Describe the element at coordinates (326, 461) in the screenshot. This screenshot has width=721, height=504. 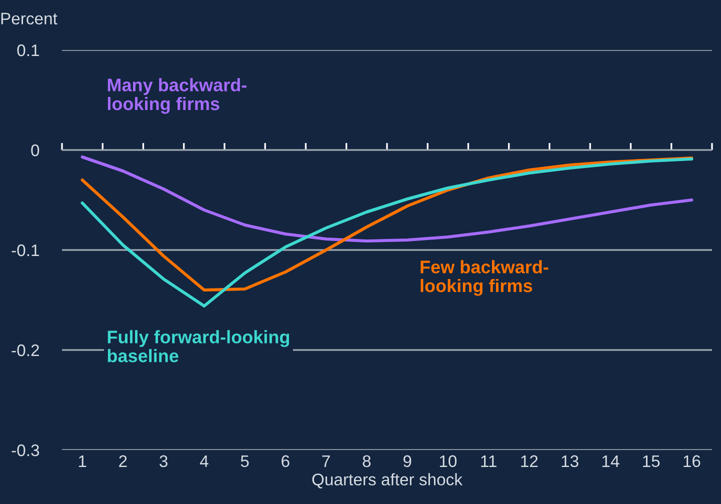
I see `x-tick-label: 7` at that location.